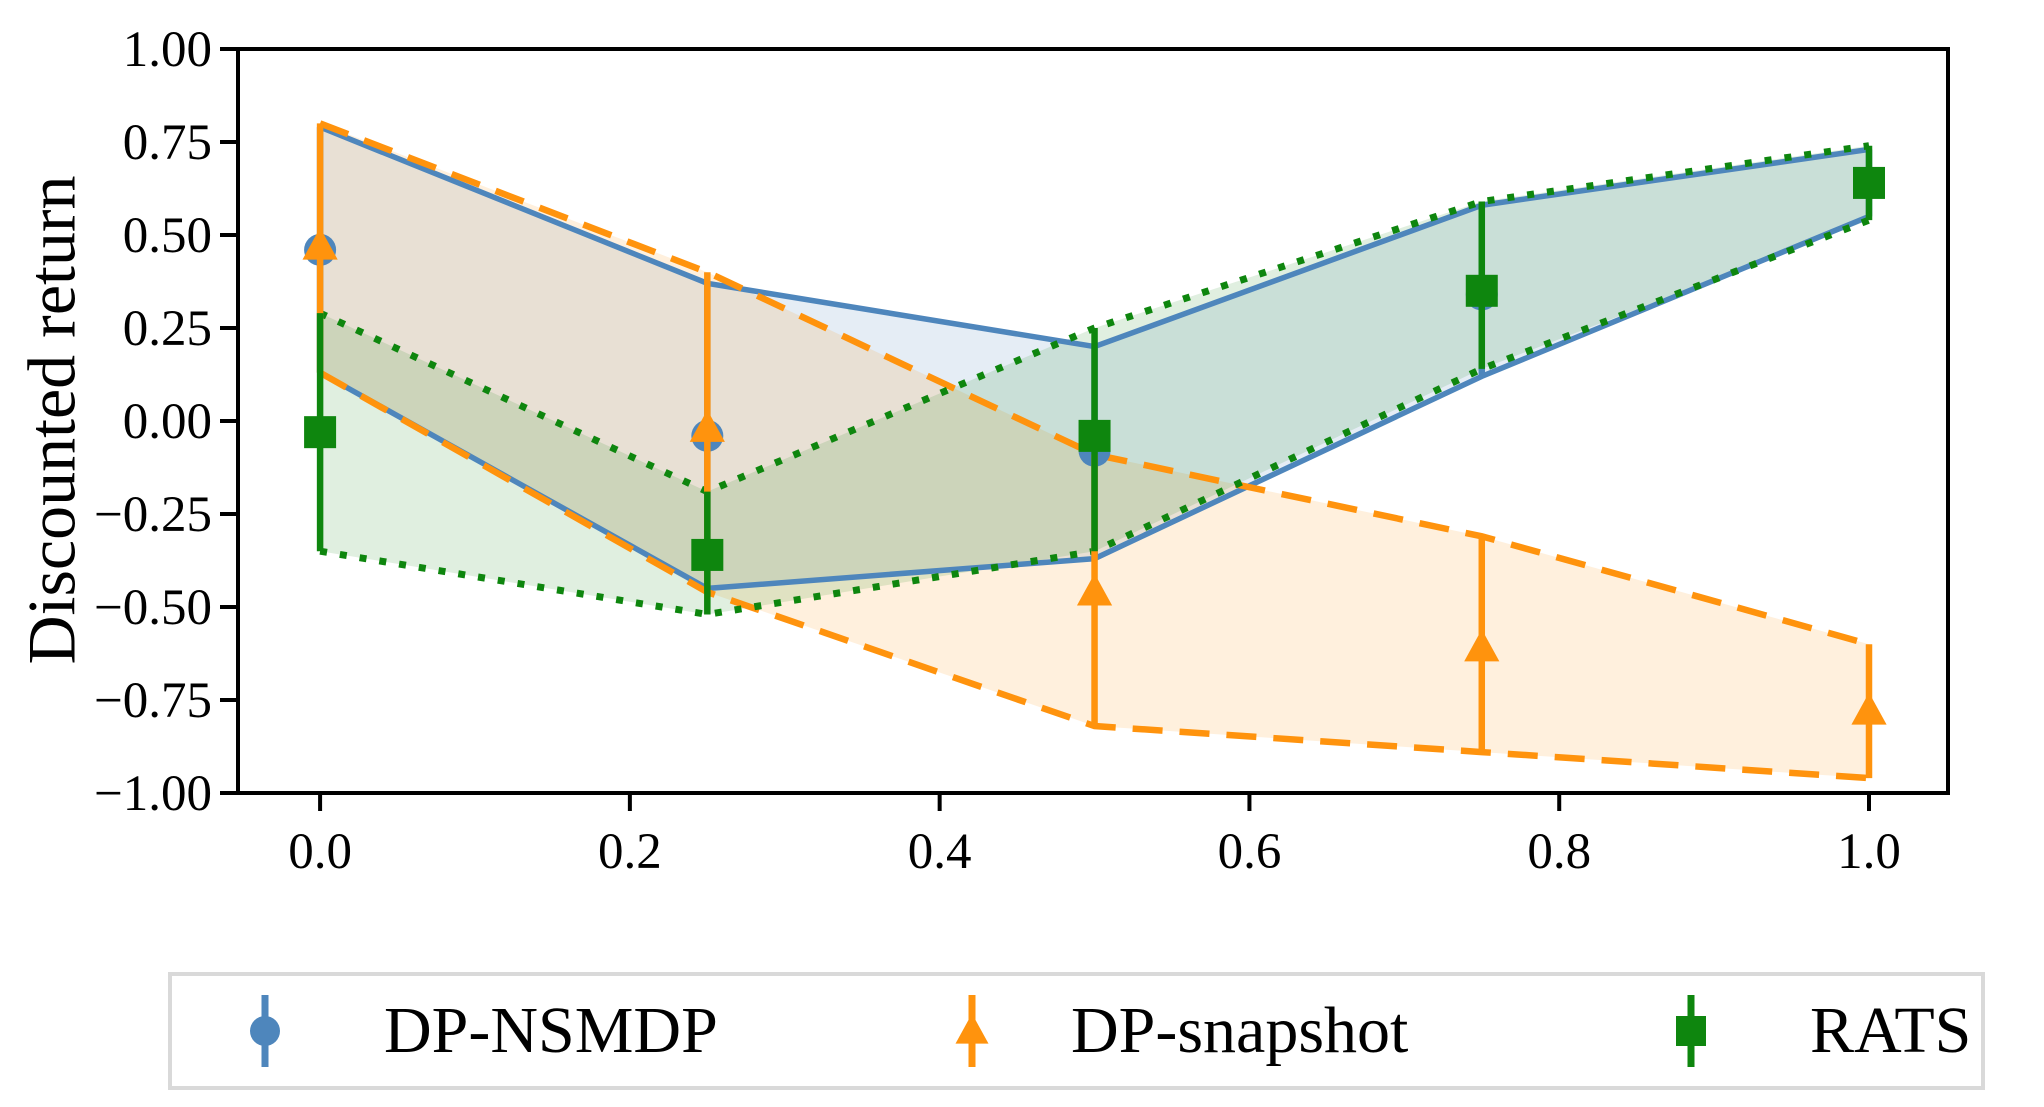 This screenshot has width=2044, height=1107. I want to click on x-tick-label: 0.2, so click(630, 852).